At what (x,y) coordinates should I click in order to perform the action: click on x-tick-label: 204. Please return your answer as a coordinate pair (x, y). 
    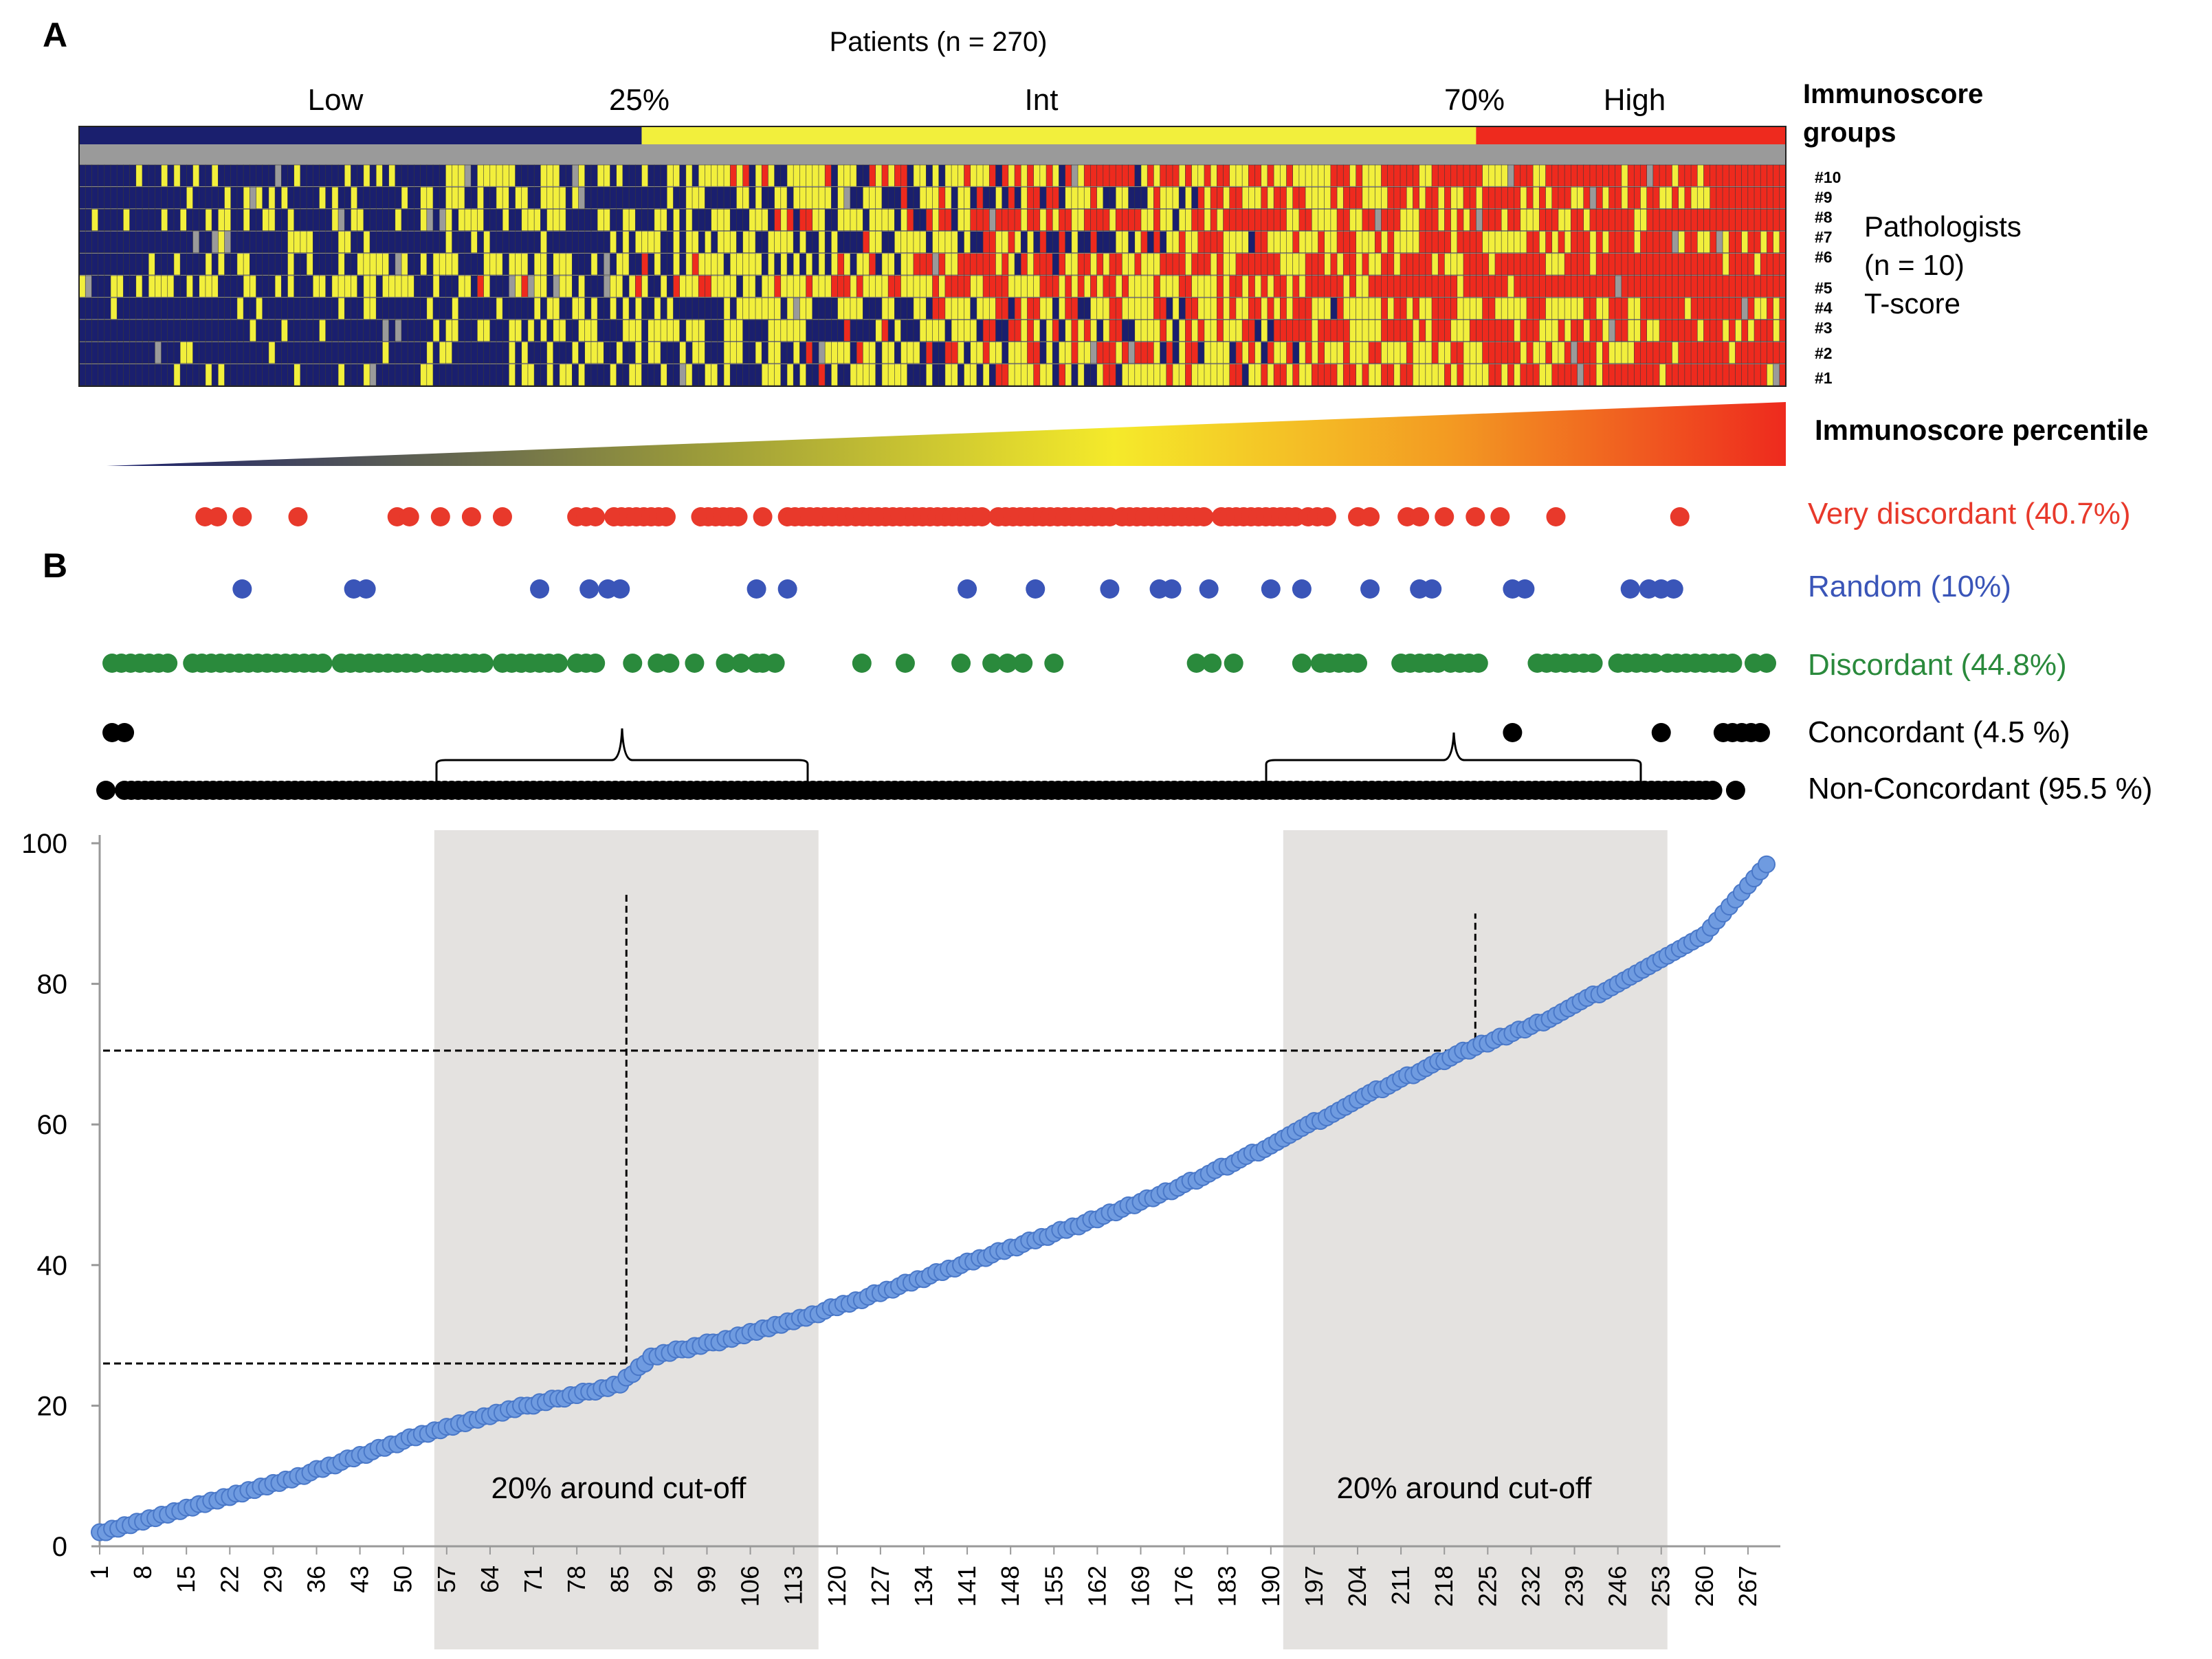
    Looking at the image, I should click on (1357, 1586).